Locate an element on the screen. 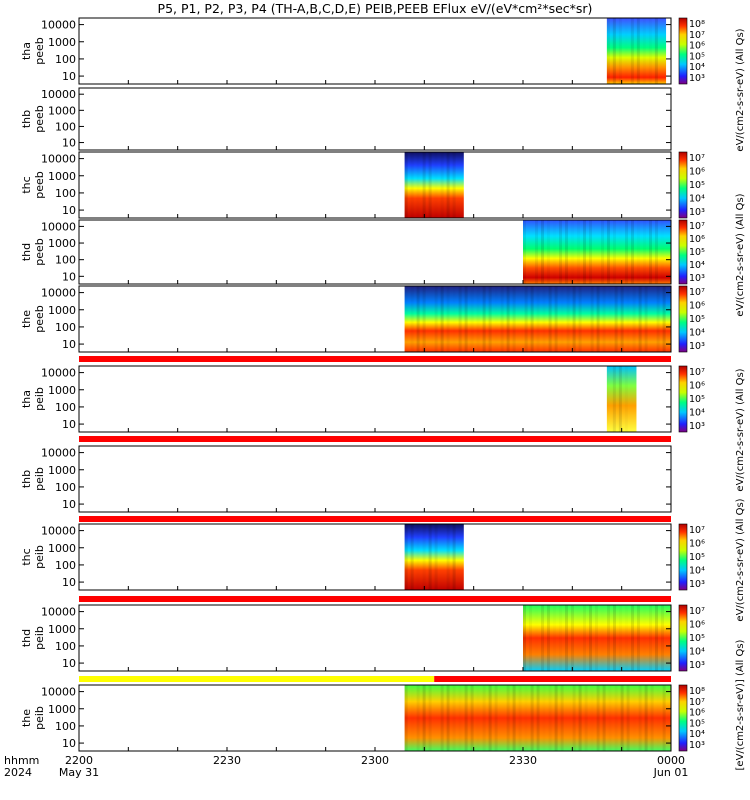  panel-thd-peeb: 10000 1000 100 10 thd peeb is located at coordinates (346, 252).